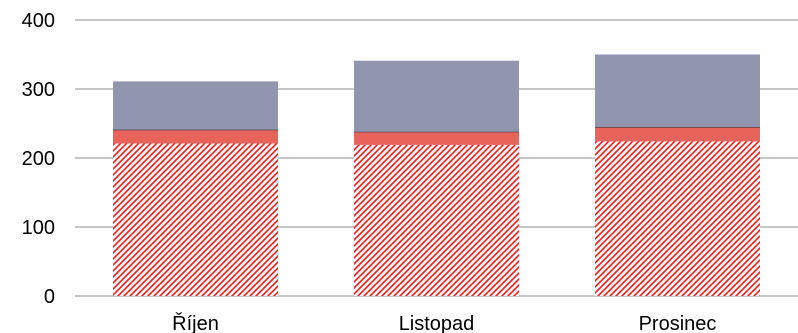 The width and height of the screenshot is (798, 333). I want to click on y-tick-label-100: 100, so click(38, 228).